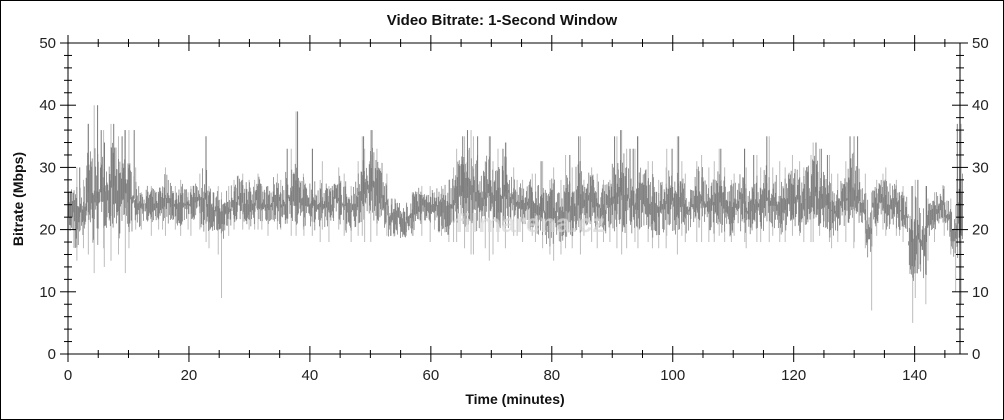 The width and height of the screenshot is (1004, 420). Describe the element at coordinates (47, 167) in the screenshot. I see `y-tick-label: 30` at that location.